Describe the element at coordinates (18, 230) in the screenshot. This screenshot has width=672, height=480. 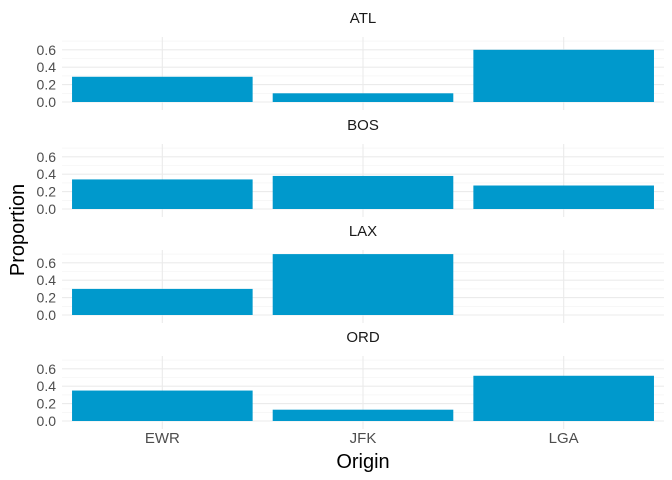
I see `y-axis-title: Proportion` at that location.